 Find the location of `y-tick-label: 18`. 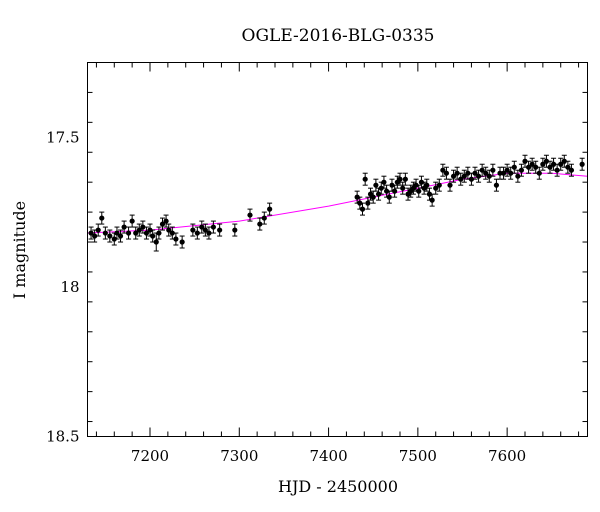

y-tick-label: 18 is located at coordinates (69, 287).